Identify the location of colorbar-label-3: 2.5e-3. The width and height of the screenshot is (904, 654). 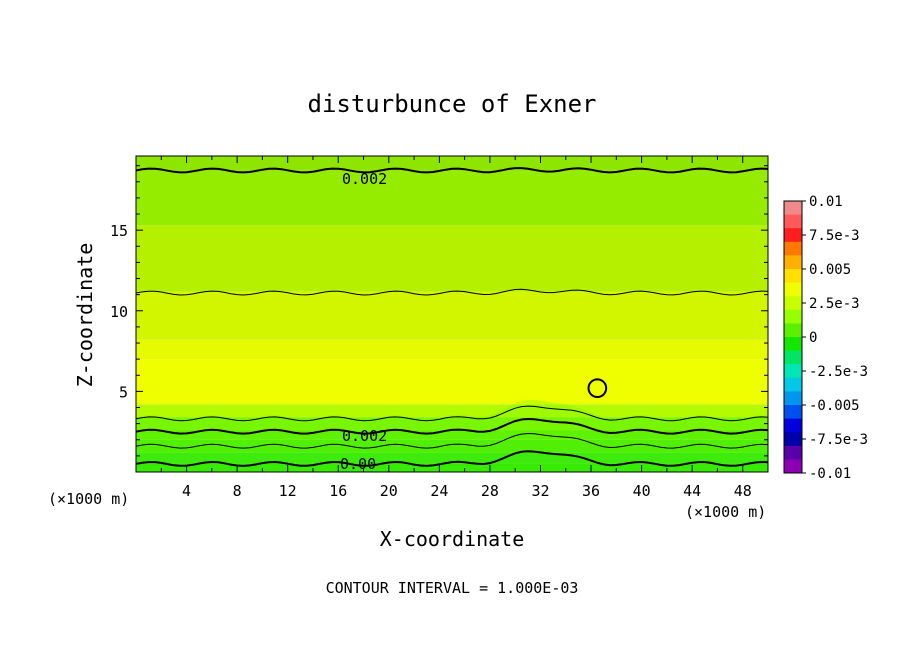
(834, 304).